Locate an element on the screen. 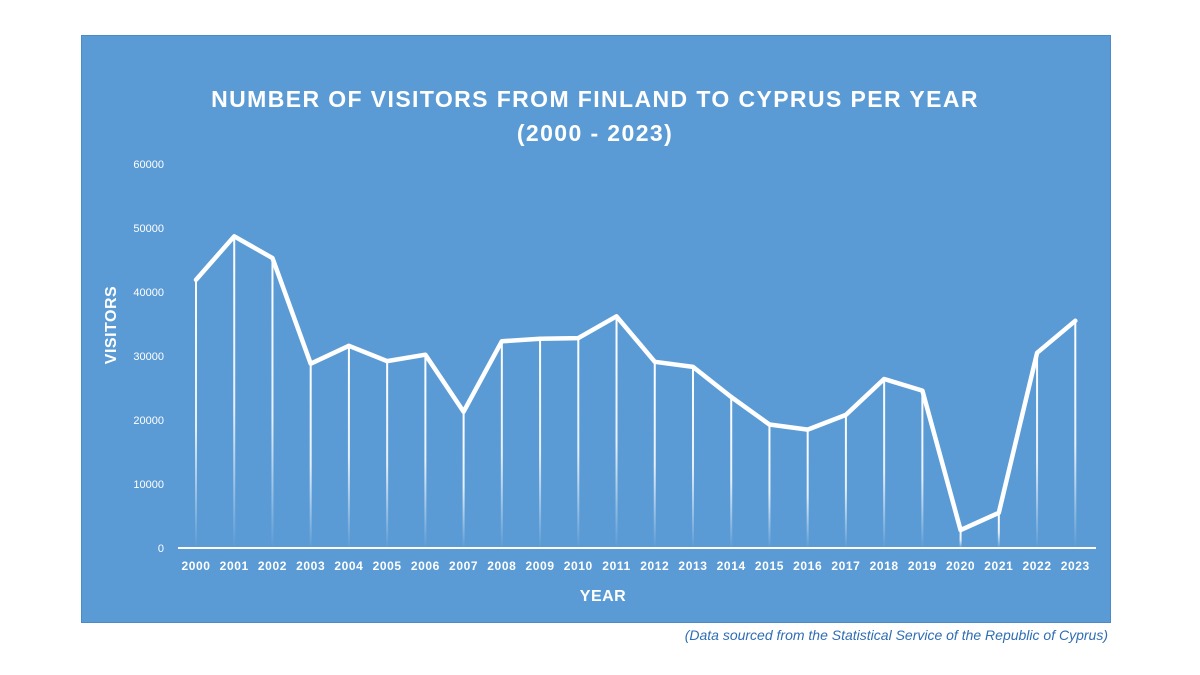 This screenshot has width=1200, height=675. x-tick-label: 2009 is located at coordinates (540, 566).